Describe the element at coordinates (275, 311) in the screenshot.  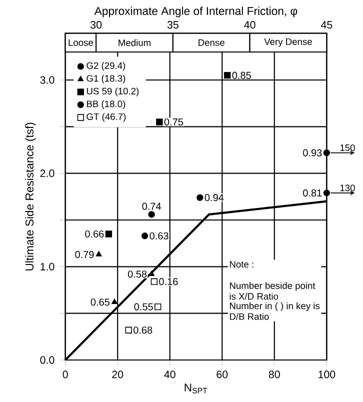
I see `annotation: Number in ( ) in key is D/B Ratio` at that location.